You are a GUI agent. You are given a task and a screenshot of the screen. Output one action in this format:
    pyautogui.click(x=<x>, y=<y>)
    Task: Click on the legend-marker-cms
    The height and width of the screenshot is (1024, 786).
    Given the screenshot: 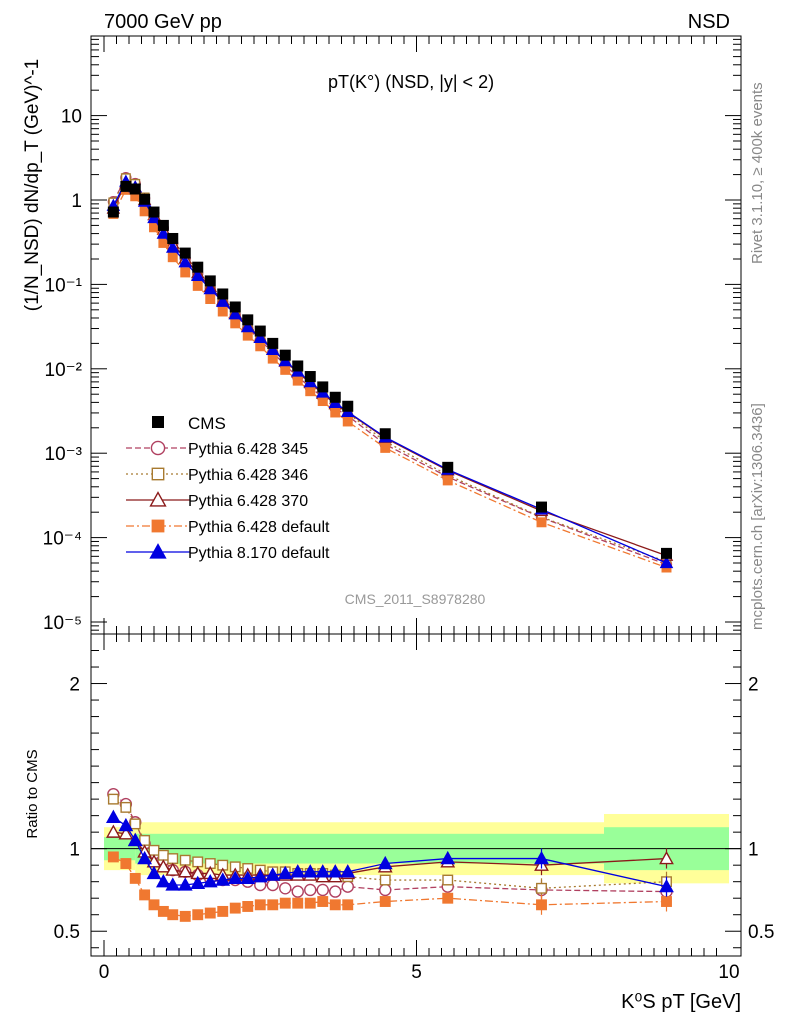 What is the action you would take?
    pyautogui.click(x=158, y=422)
    